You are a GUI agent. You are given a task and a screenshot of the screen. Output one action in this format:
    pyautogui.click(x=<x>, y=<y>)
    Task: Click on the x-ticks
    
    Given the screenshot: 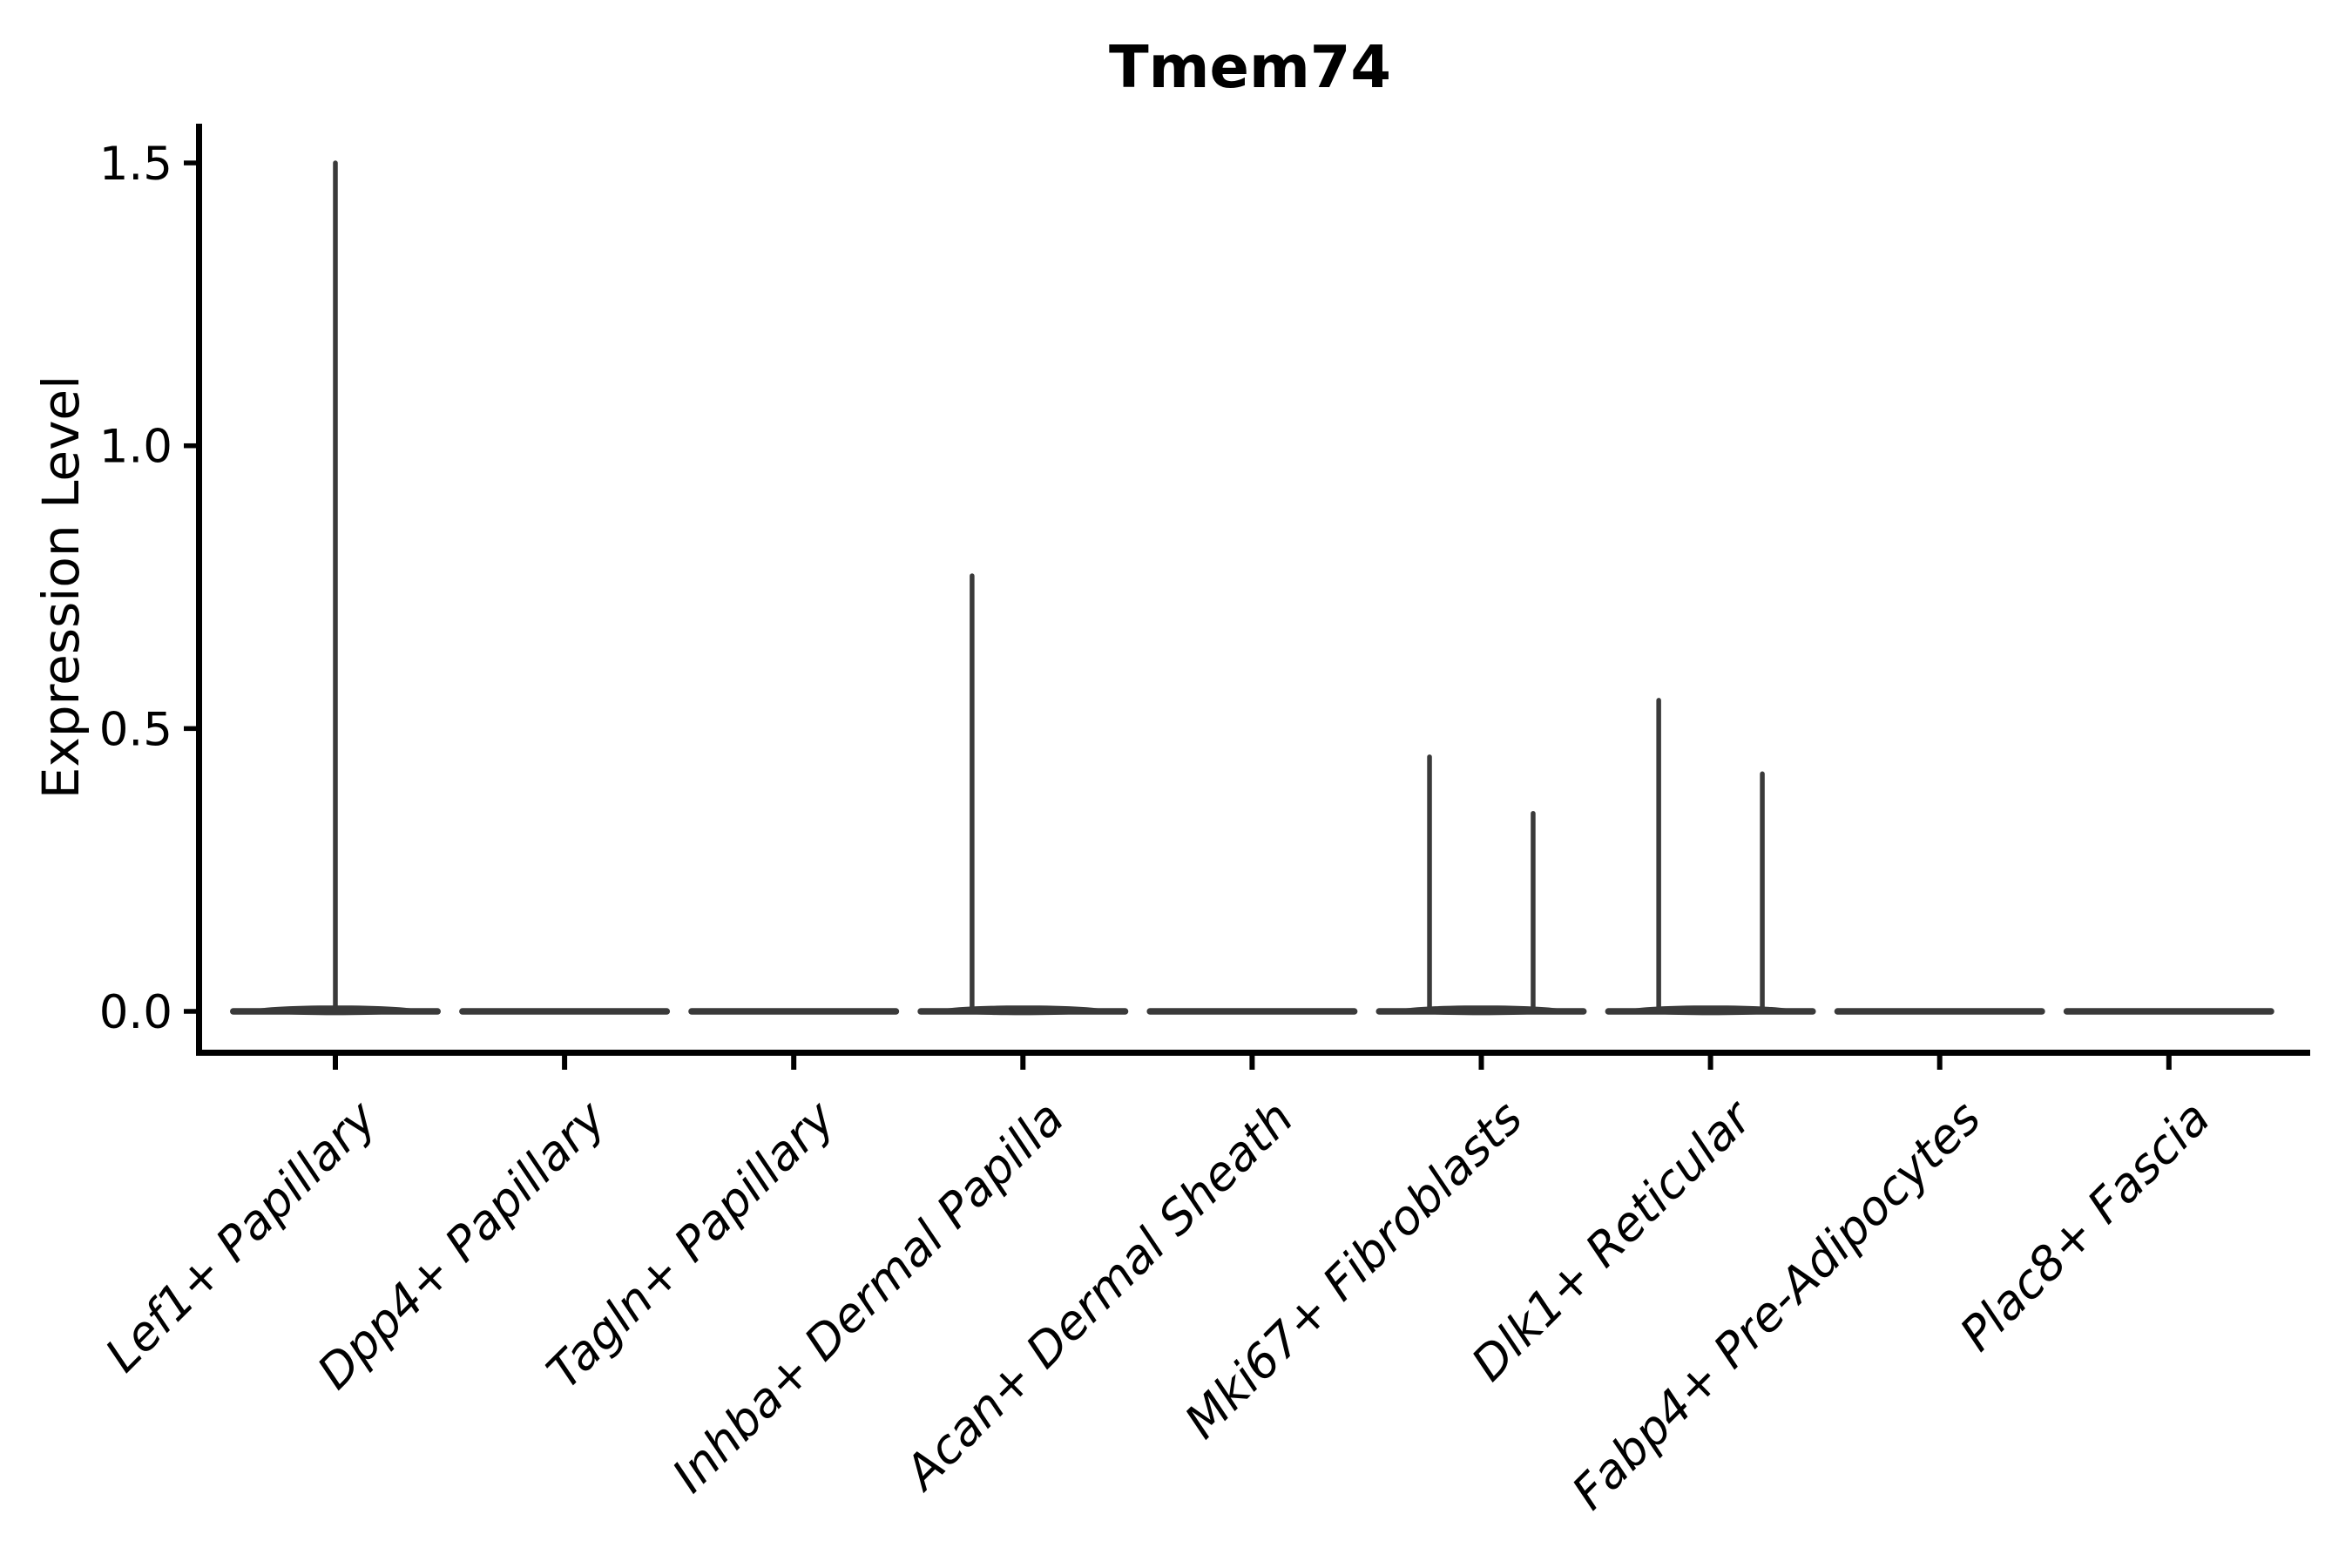 What is the action you would take?
    pyautogui.click(x=1252, y=1063)
    